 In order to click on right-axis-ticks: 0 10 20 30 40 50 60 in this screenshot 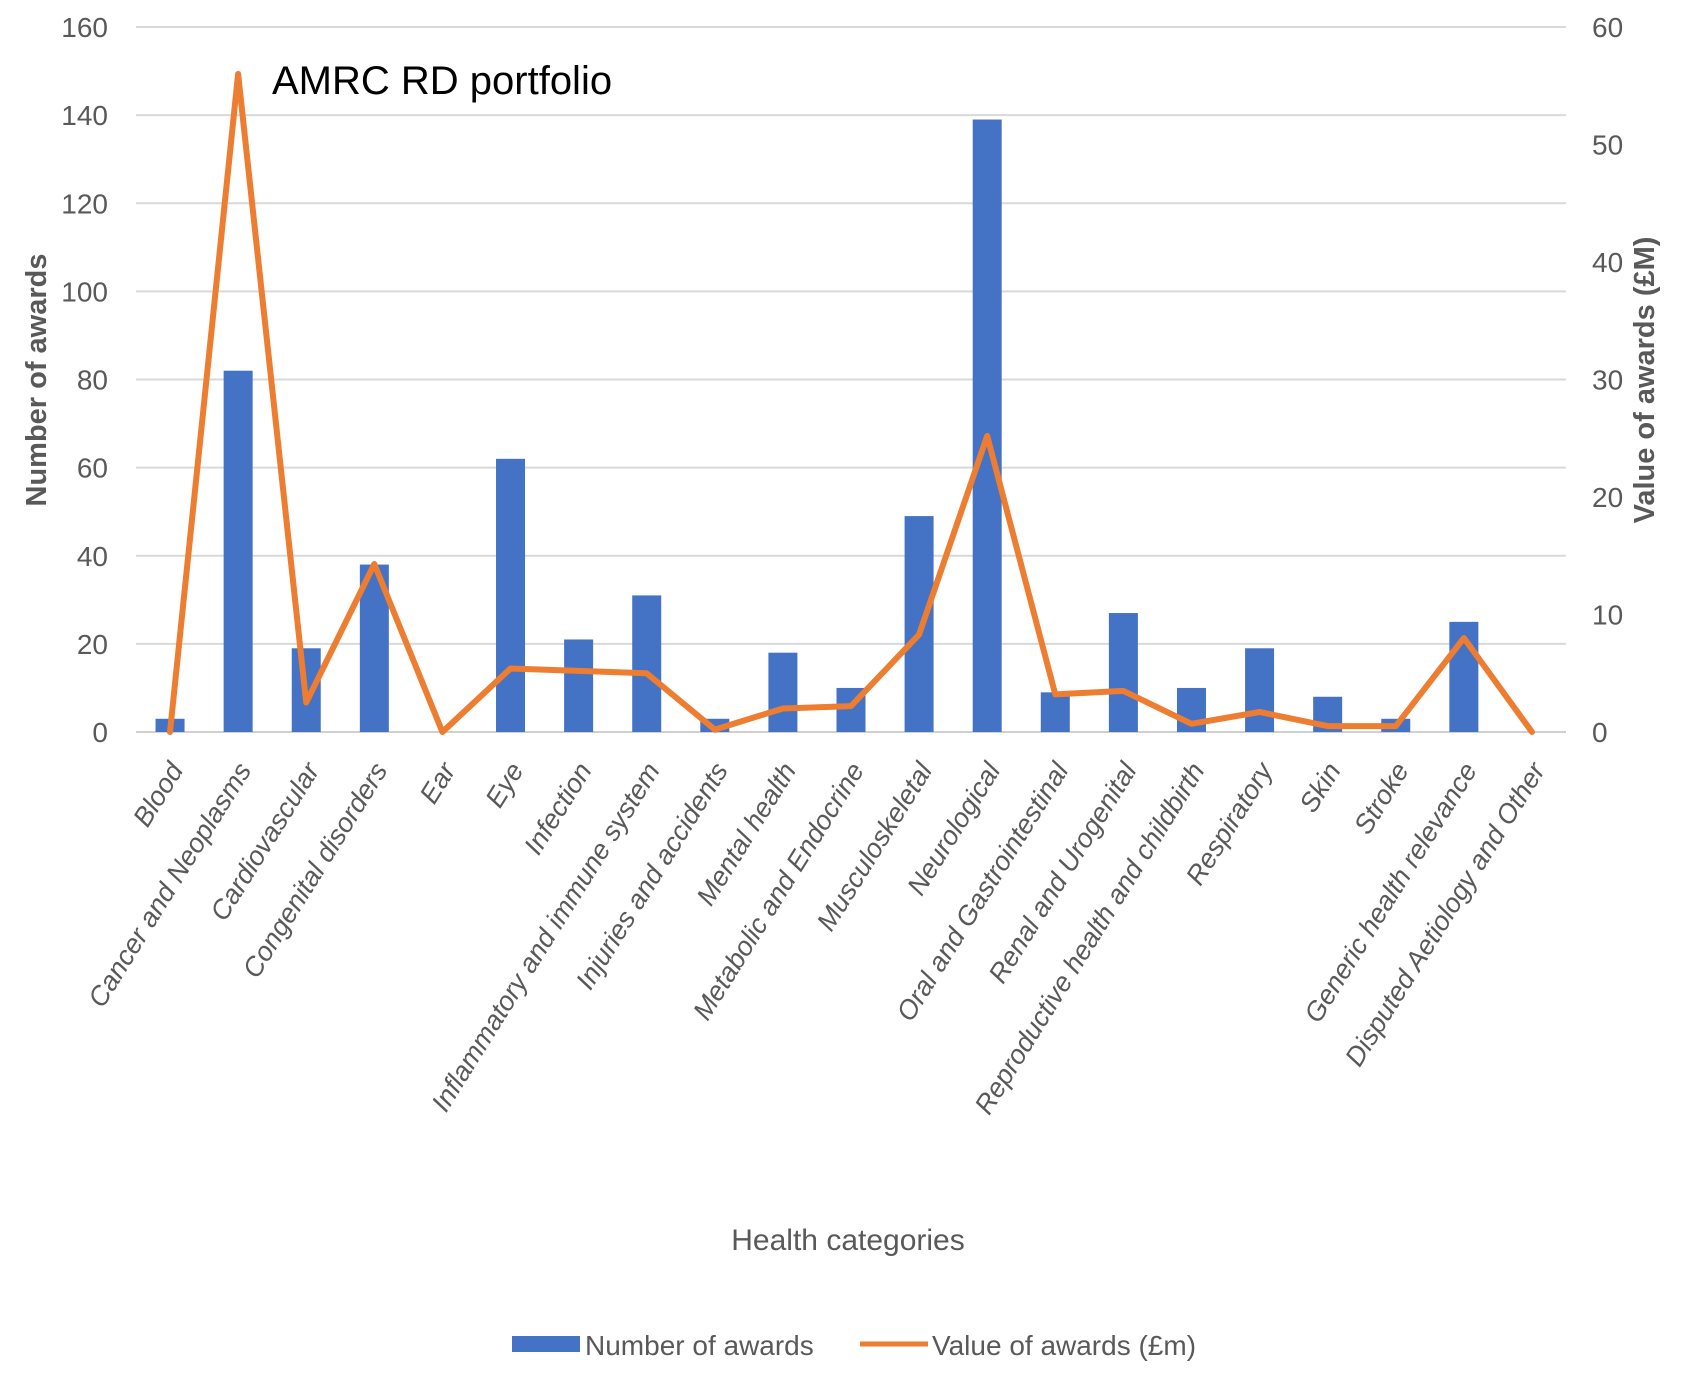, I will do `click(1607, 380)`.